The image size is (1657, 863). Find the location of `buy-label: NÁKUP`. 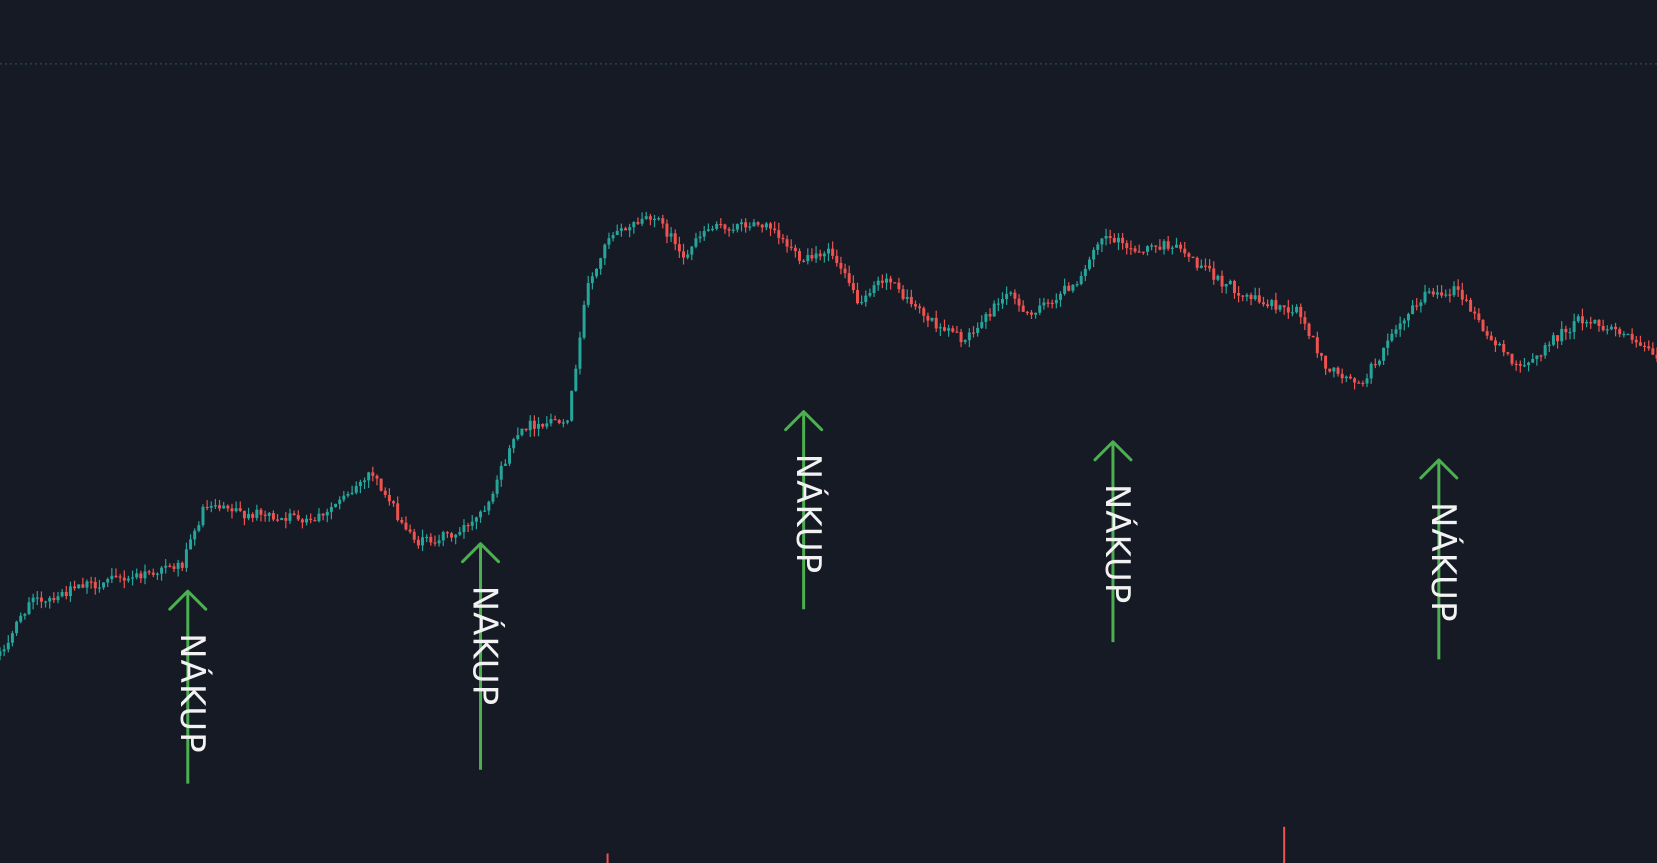

buy-label: NÁKUP is located at coordinates (808, 514).